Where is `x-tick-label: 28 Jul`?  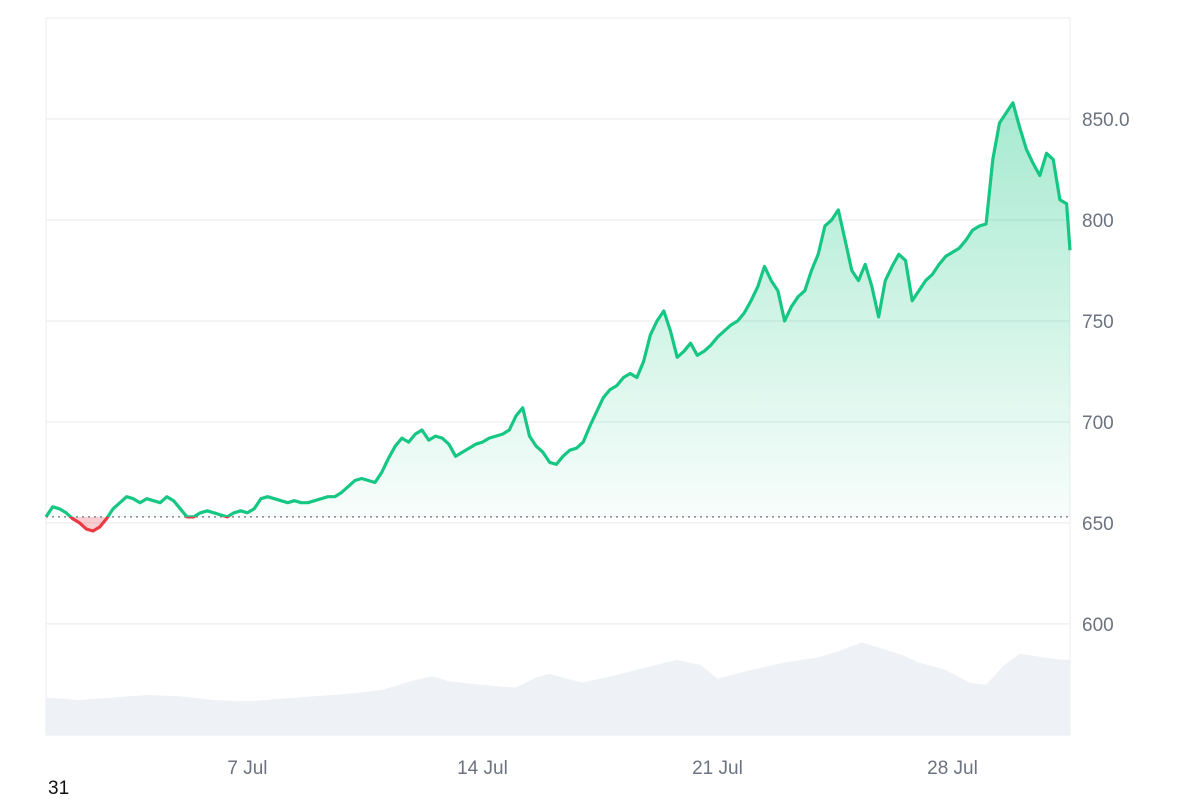 x-tick-label: 28 Jul is located at coordinates (952, 768).